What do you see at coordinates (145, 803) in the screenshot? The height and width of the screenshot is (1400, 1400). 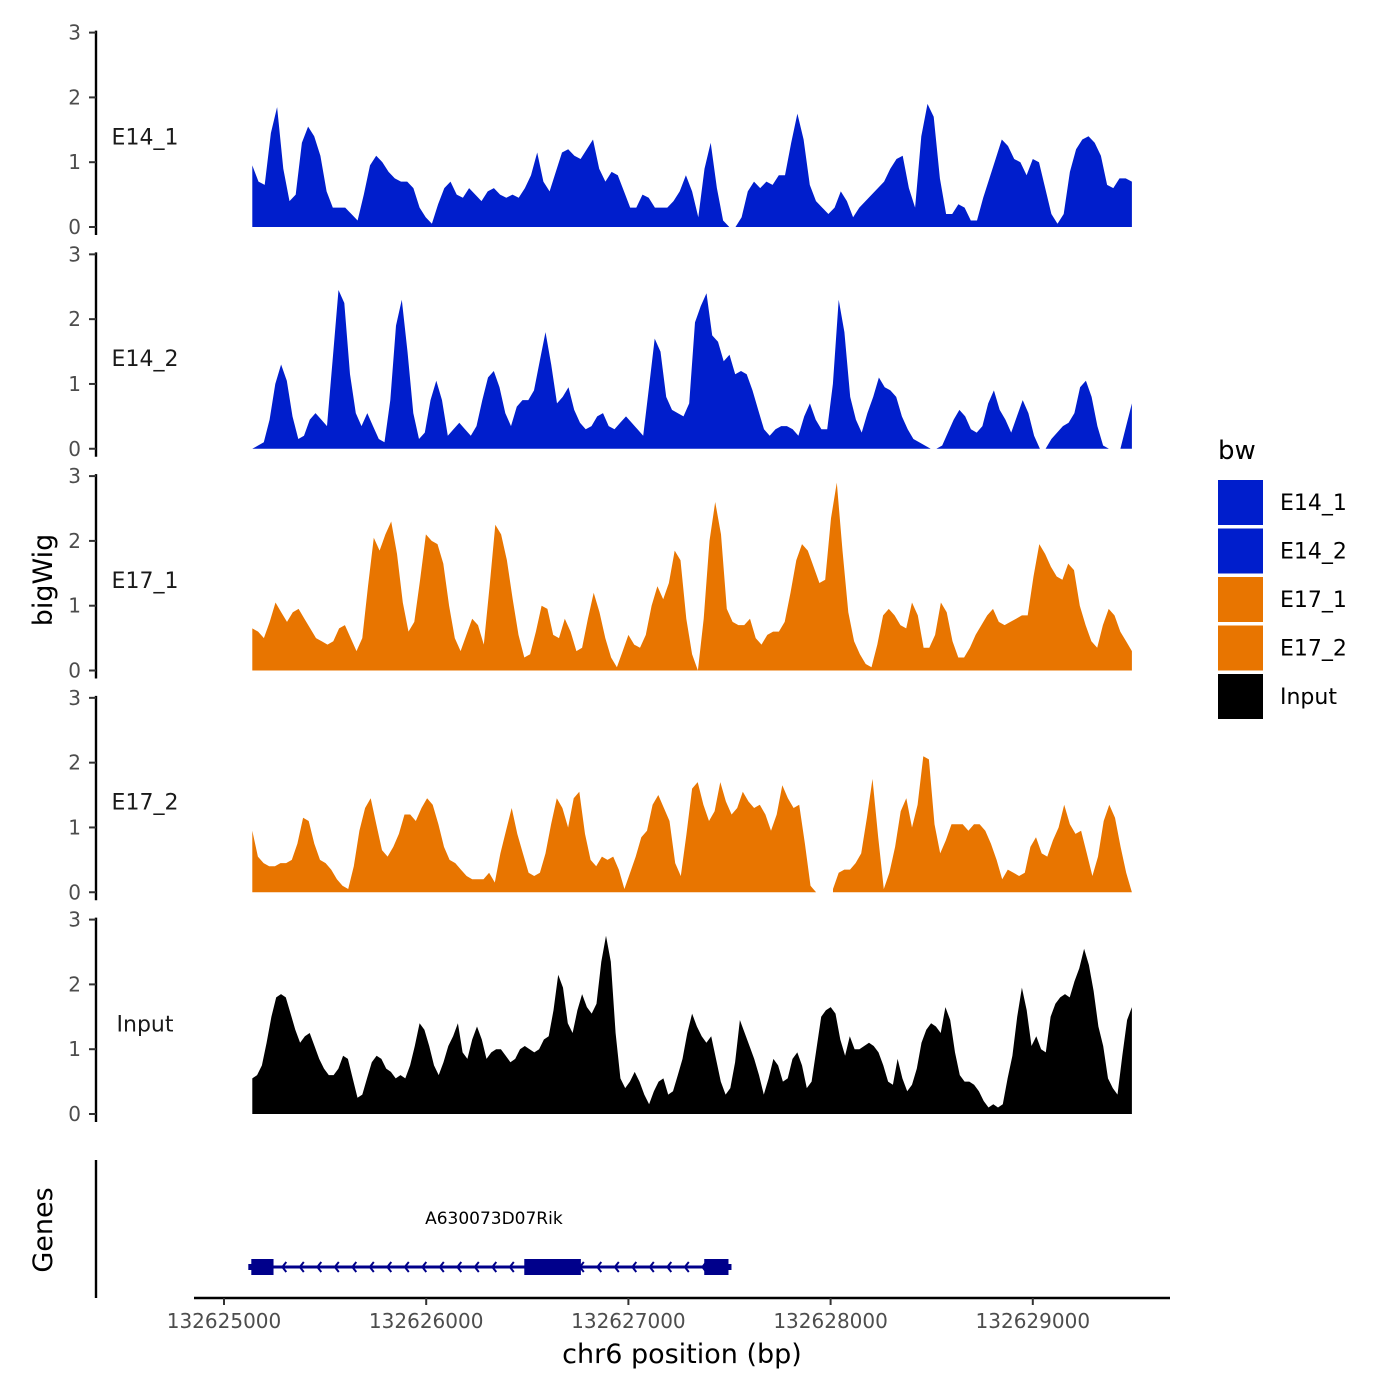 I see `track-label: E17_2` at bounding box center [145, 803].